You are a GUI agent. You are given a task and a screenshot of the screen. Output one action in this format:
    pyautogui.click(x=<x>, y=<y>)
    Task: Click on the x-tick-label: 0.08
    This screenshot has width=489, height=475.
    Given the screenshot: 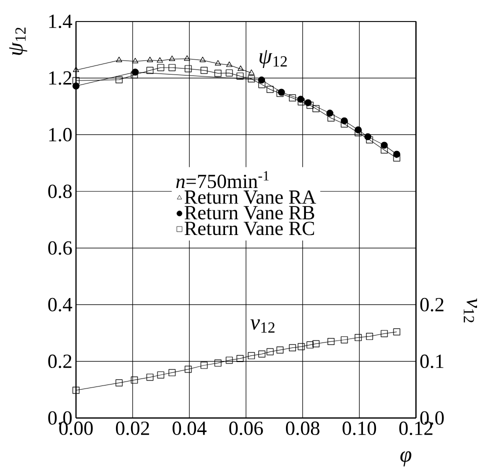 What is the action you would take?
    pyautogui.click(x=303, y=429)
    